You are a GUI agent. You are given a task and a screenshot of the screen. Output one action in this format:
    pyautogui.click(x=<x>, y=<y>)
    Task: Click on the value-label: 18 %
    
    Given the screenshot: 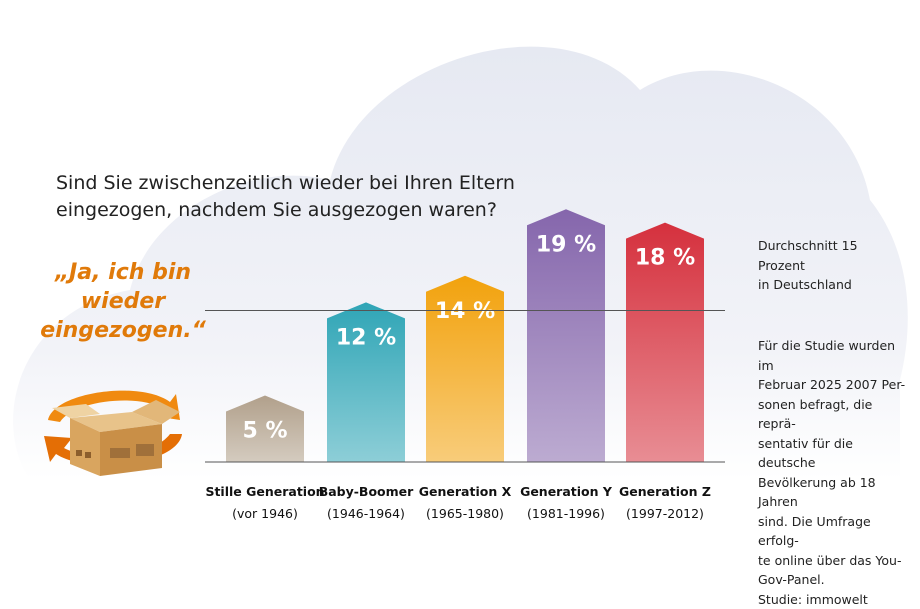 What is the action you would take?
    pyautogui.click(x=665, y=258)
    